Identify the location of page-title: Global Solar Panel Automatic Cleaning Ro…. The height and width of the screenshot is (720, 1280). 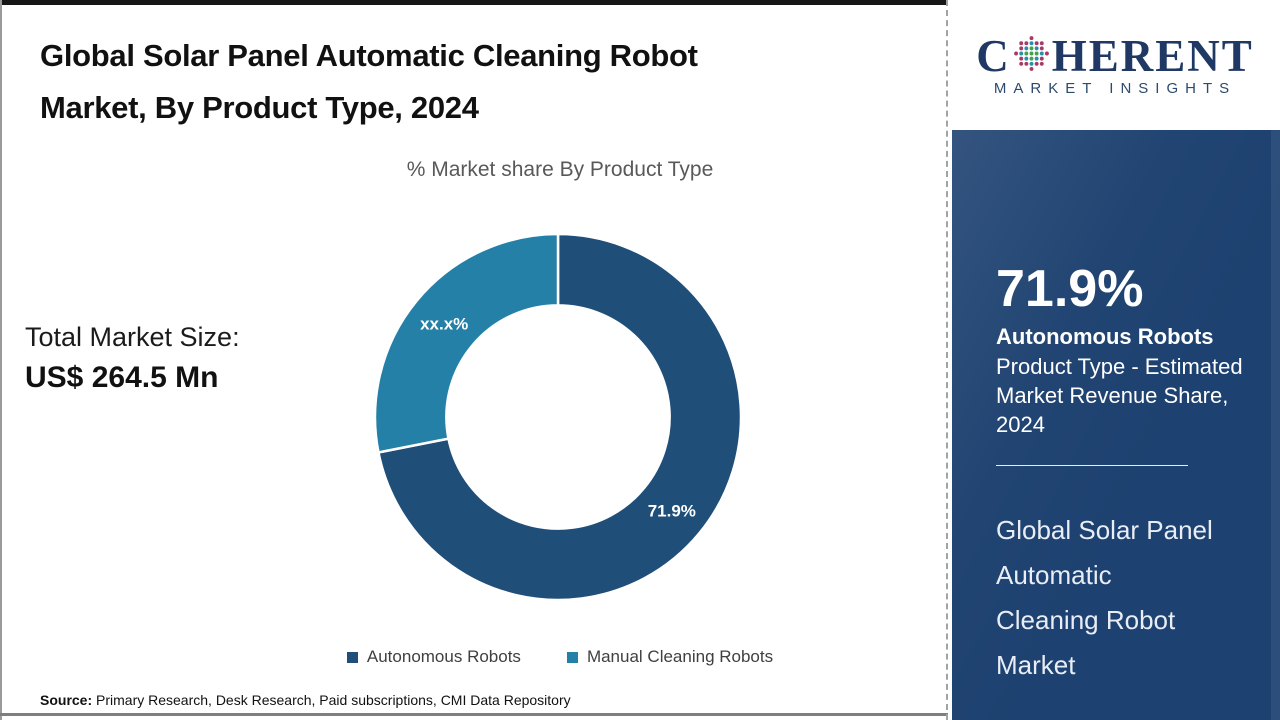
(470, 82).